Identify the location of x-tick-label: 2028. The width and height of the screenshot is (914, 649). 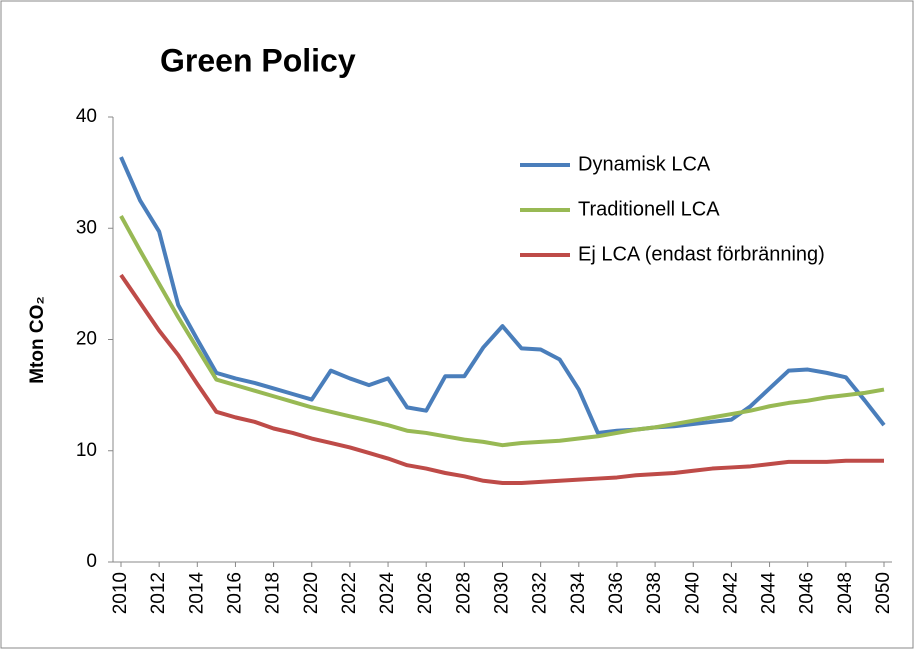
(463, 593).